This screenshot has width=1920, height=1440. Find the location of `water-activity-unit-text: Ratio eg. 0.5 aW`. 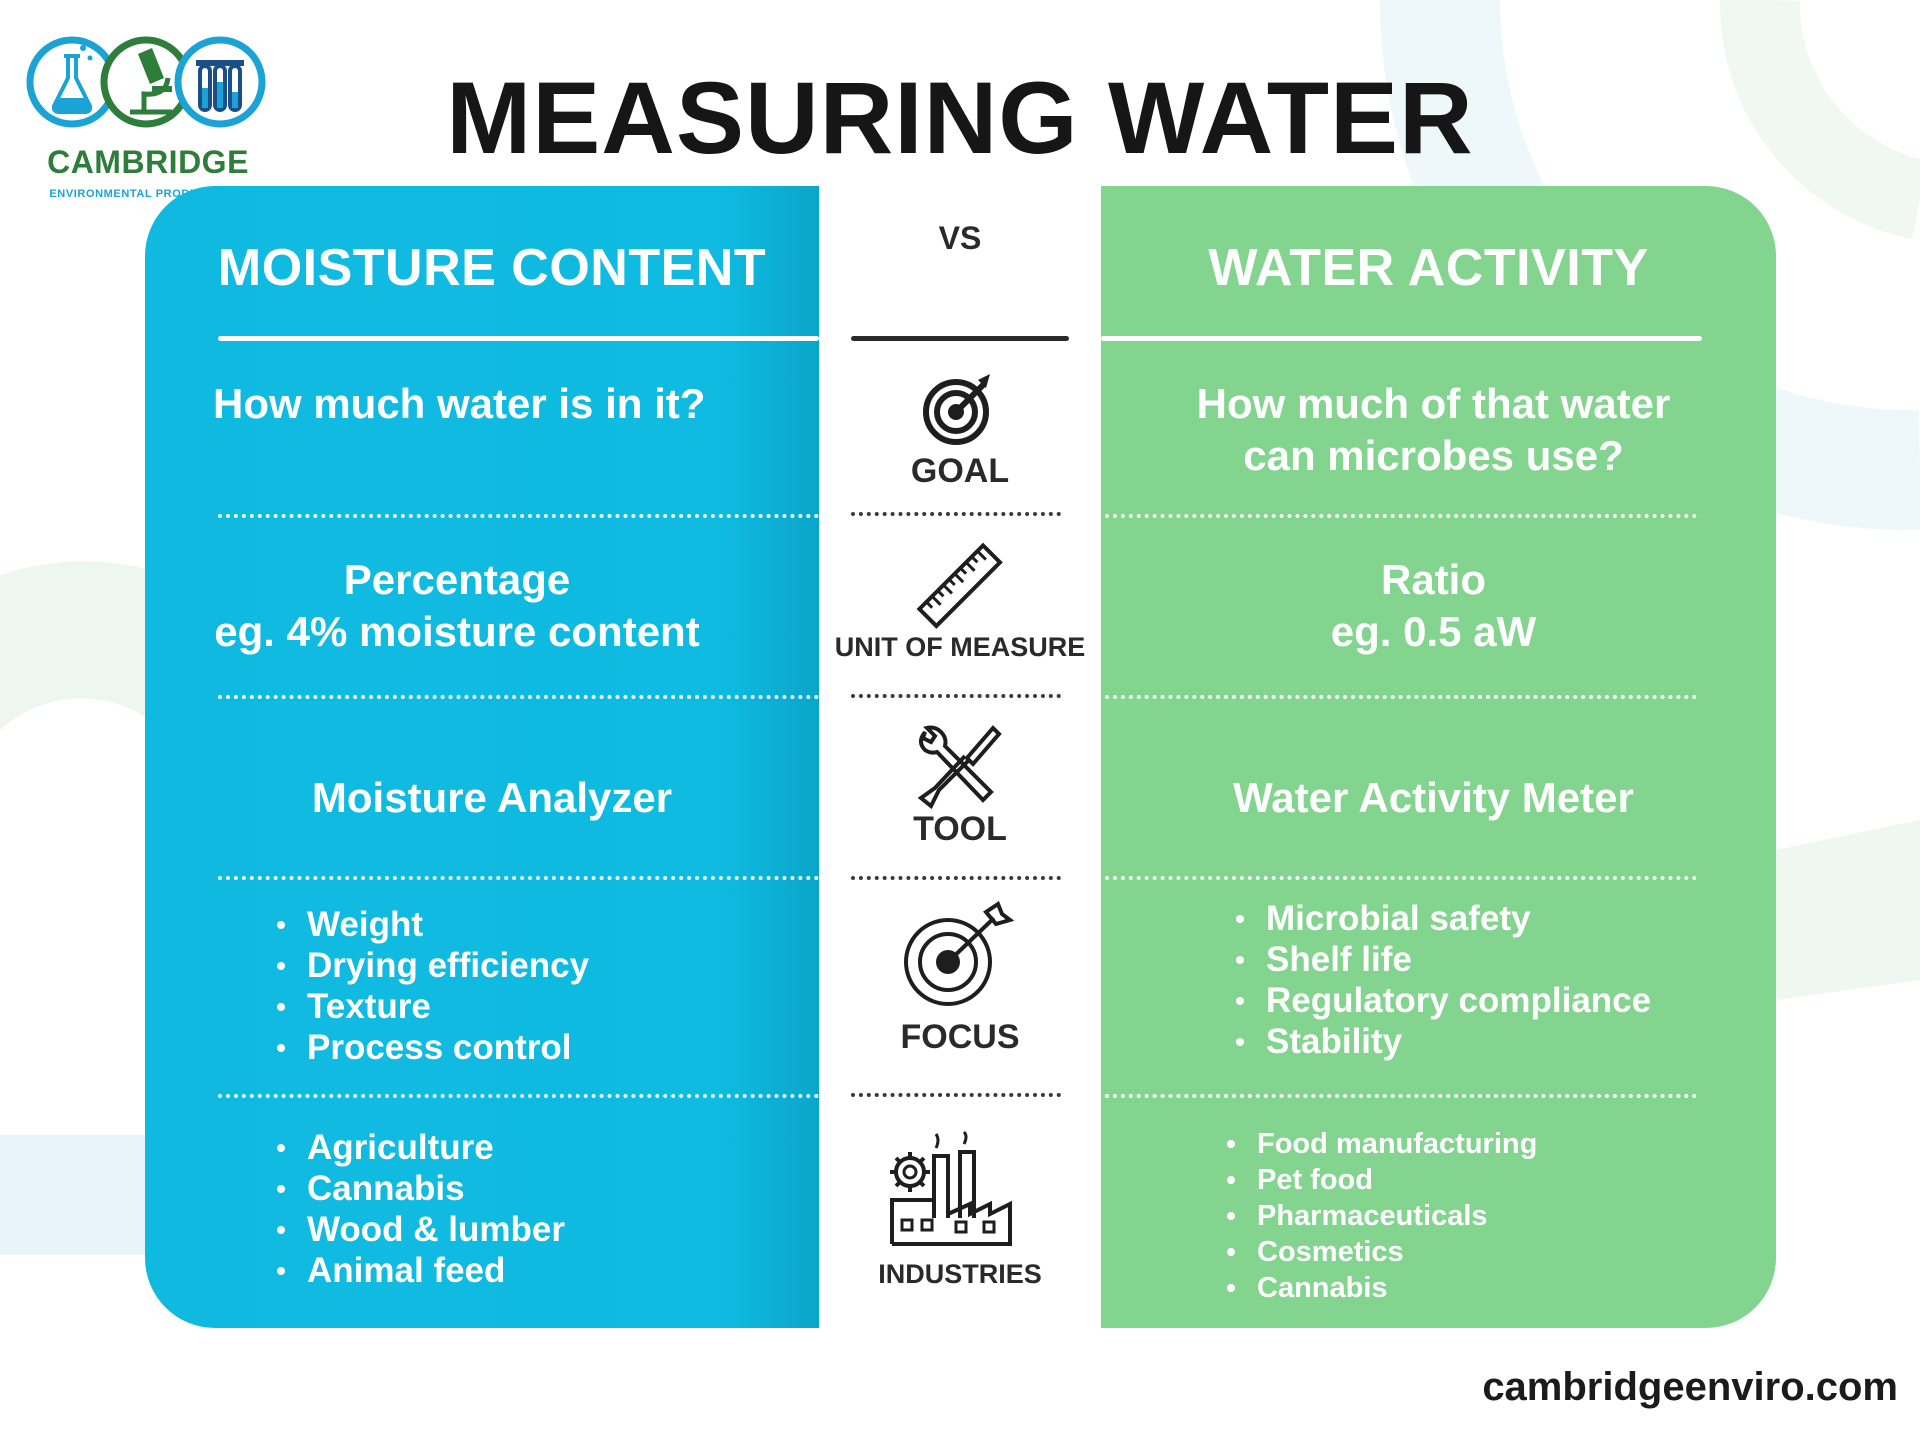

water-activity-unit-text: Ratio eg. 0.5 aW is located at coordinates (1433, 606).